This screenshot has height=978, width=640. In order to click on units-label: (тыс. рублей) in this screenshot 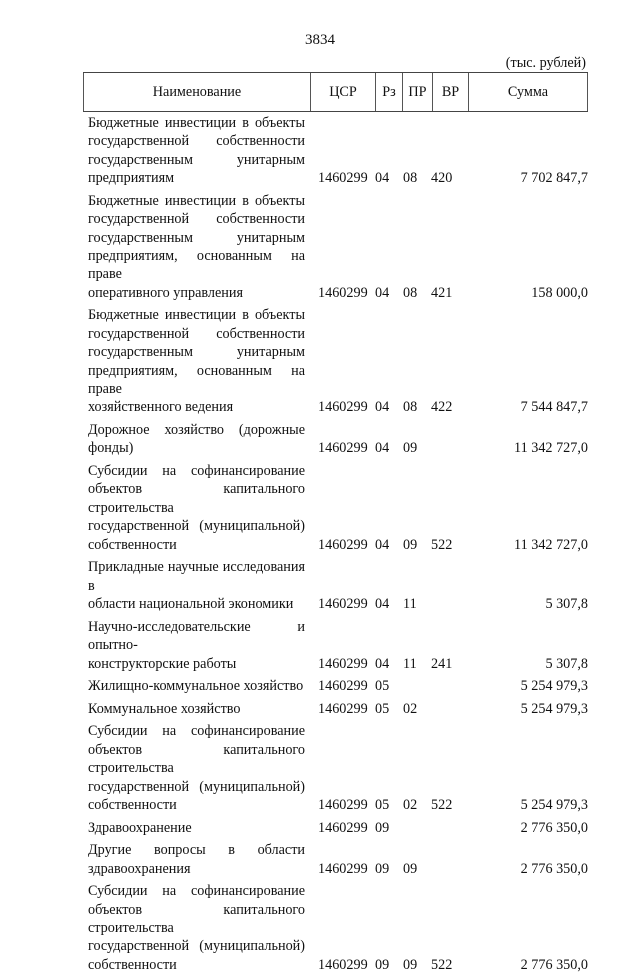, I will do `click(545, 63)`.